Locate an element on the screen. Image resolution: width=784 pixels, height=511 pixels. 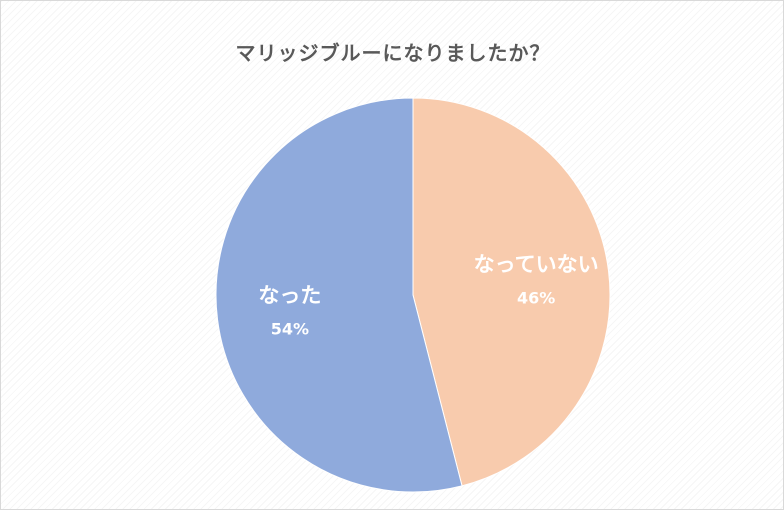
chart-title: マリッジブルーになりましたか？ is located at coordinates (393, 53).